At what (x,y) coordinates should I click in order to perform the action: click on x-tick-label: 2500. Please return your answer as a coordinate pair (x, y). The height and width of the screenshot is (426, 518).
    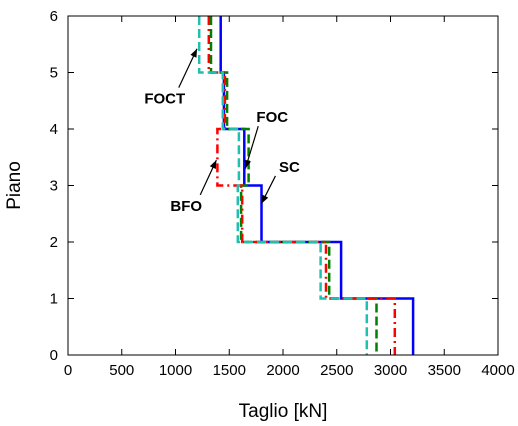
    Looking at the image, I should click on (336, 370).